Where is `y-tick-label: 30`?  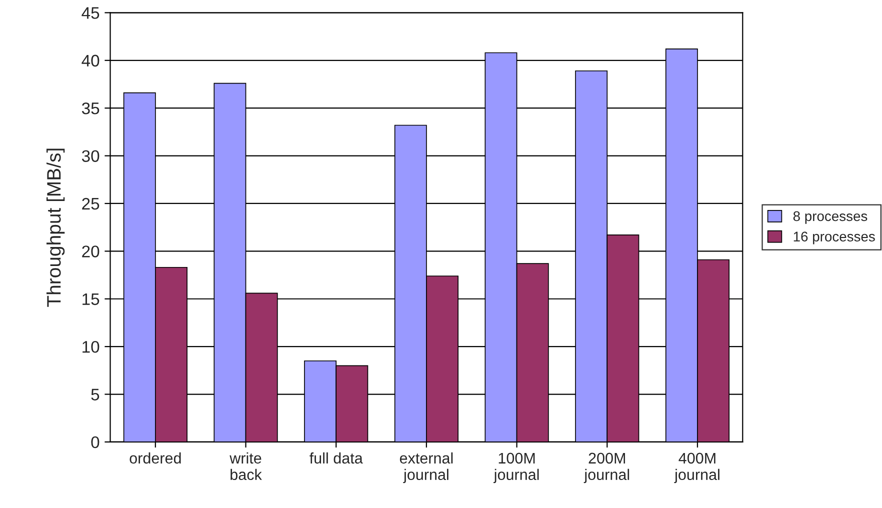 y-tick-label: 30 is located at coordinates (91, 156).